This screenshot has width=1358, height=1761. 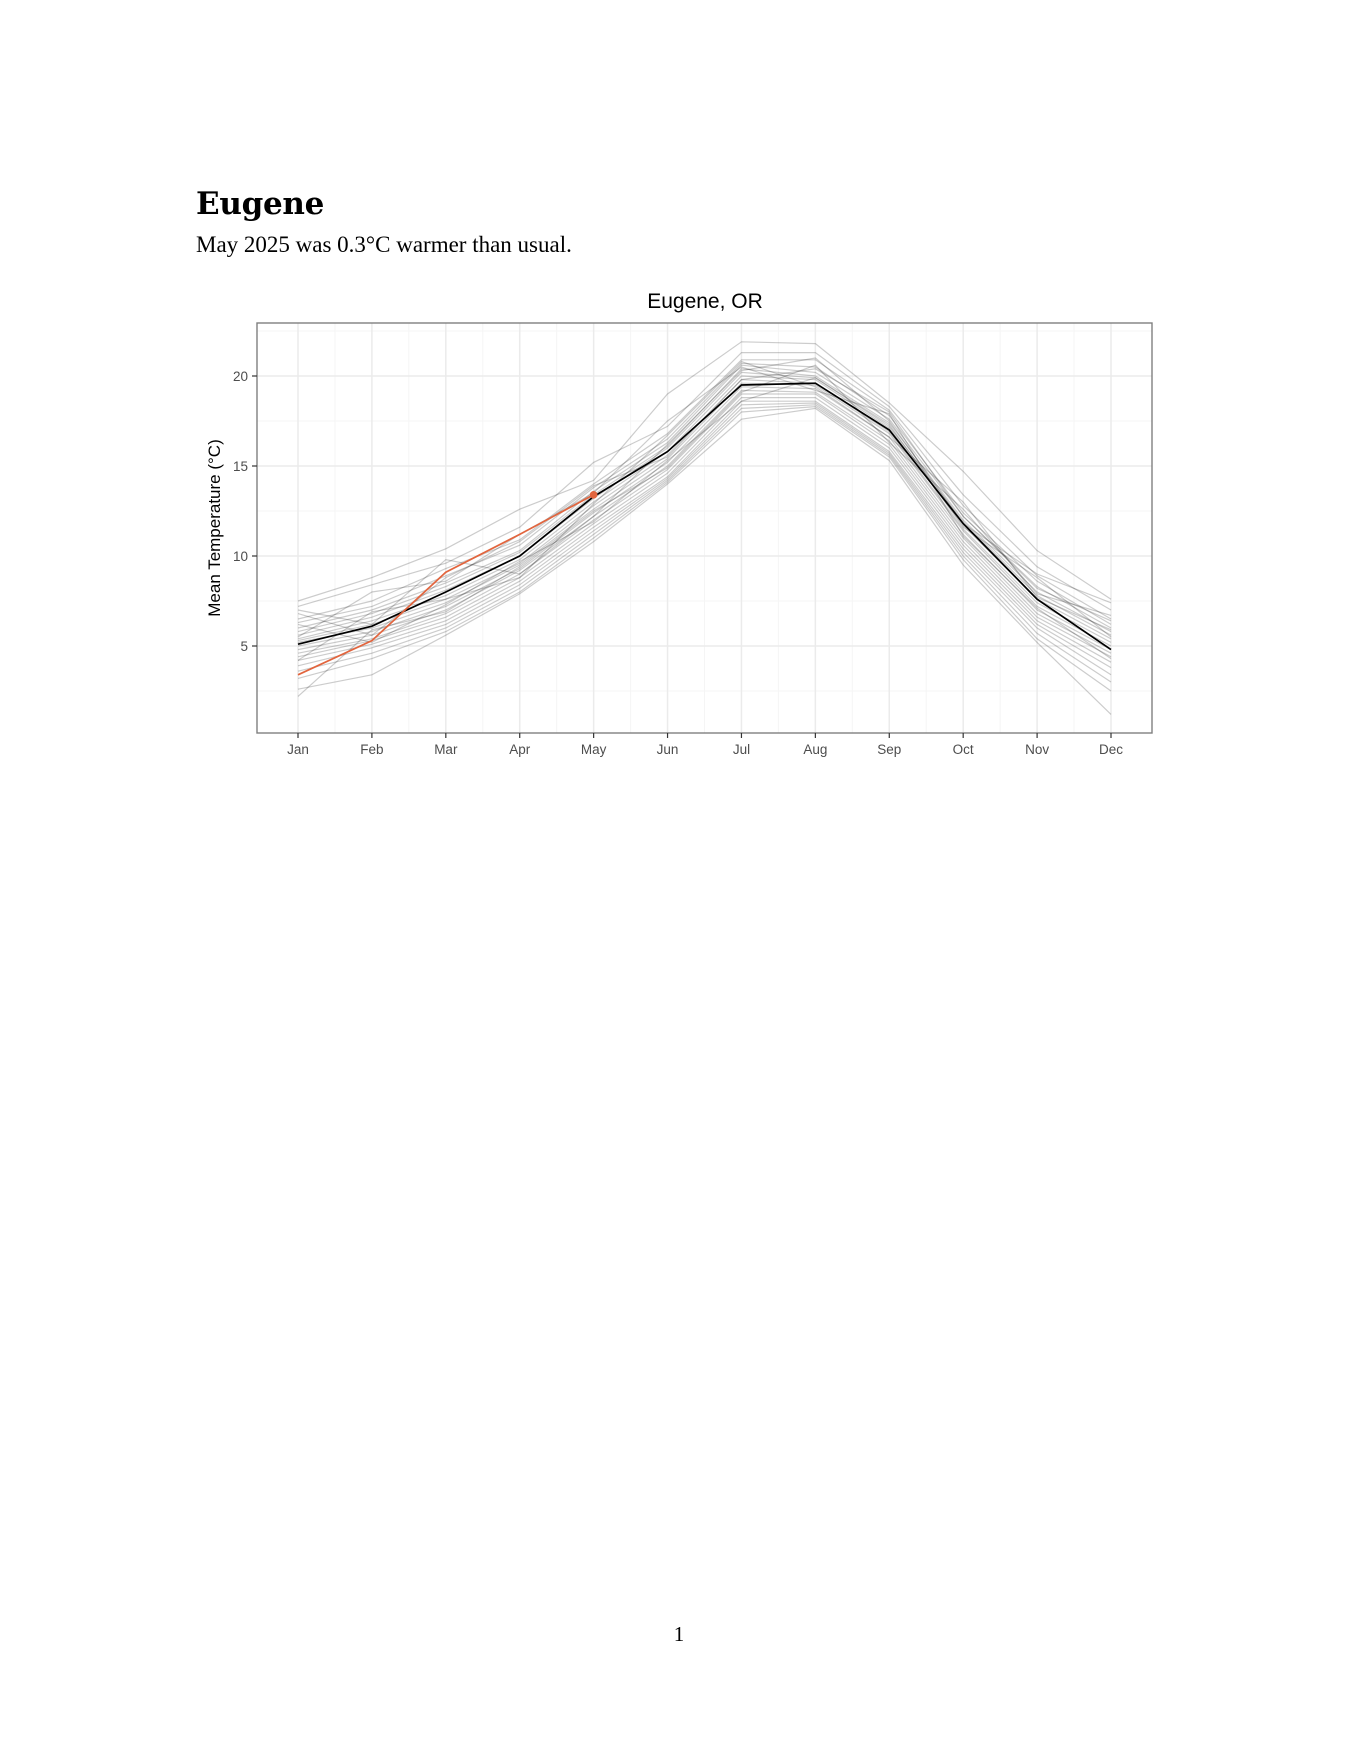 What do you see at coordinates (240, 556) in the screenshot?
I see `y-tick-label: 10` at bounding box center [240, 556].